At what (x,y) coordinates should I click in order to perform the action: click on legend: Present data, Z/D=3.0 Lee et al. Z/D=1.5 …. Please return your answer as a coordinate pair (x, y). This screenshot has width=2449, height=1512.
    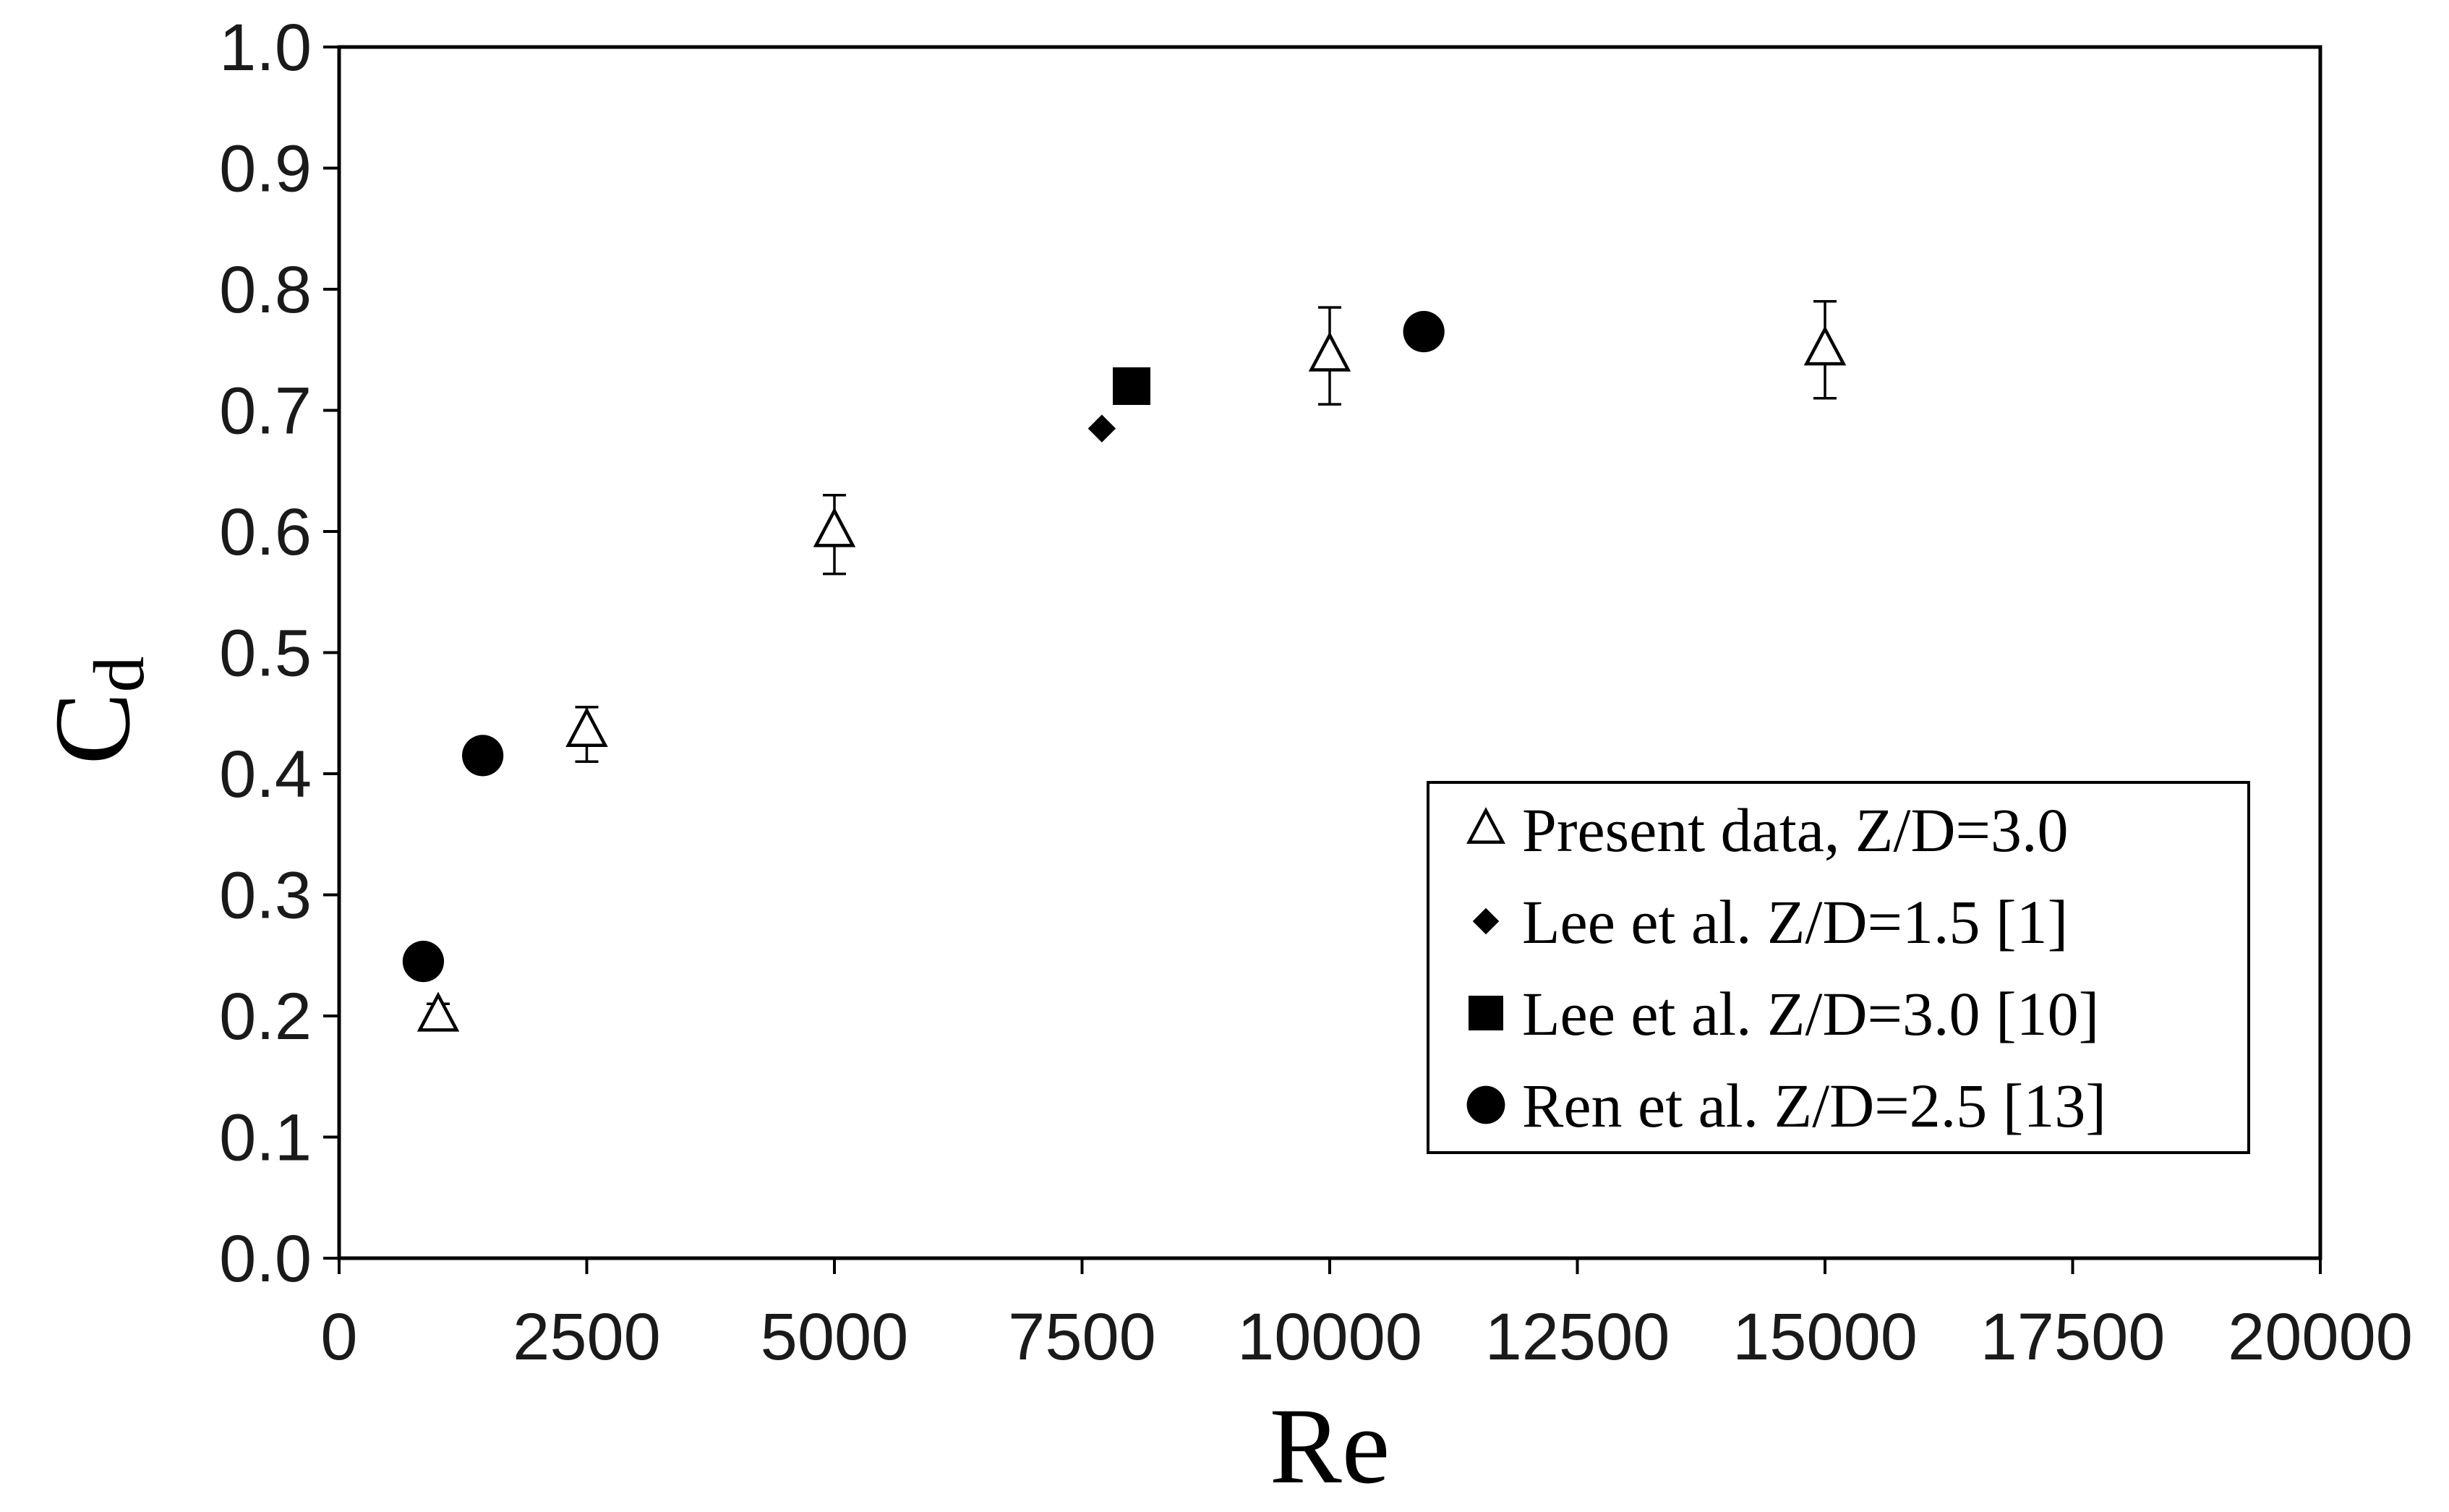
    Looking at the image, I should click on (1838, 967).